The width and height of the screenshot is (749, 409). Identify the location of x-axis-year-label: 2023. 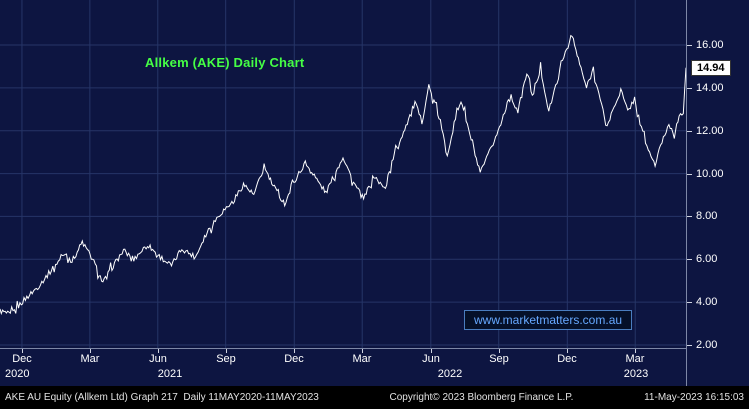
(636, 374).